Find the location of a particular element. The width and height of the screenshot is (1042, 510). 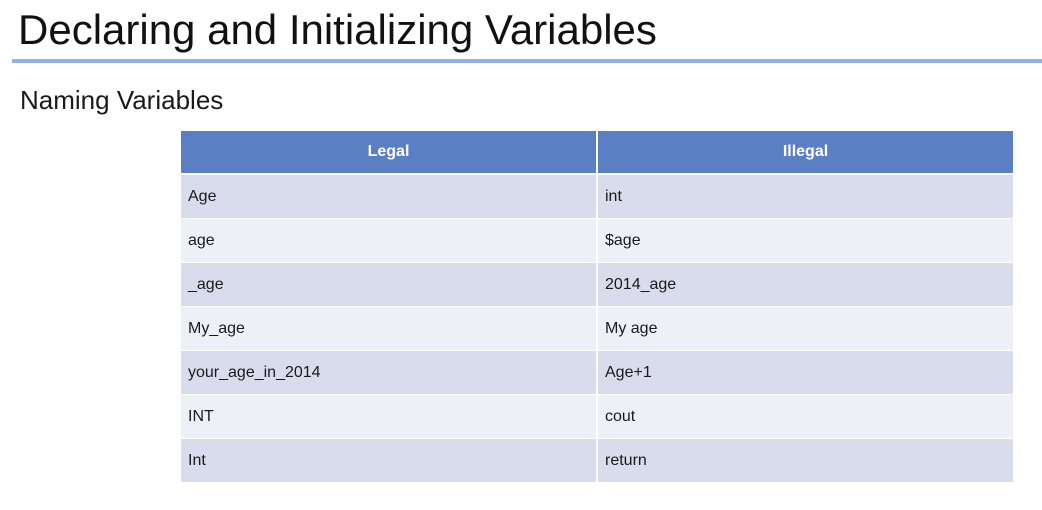

legal-cell: _age is located at coordinates (389, 284).